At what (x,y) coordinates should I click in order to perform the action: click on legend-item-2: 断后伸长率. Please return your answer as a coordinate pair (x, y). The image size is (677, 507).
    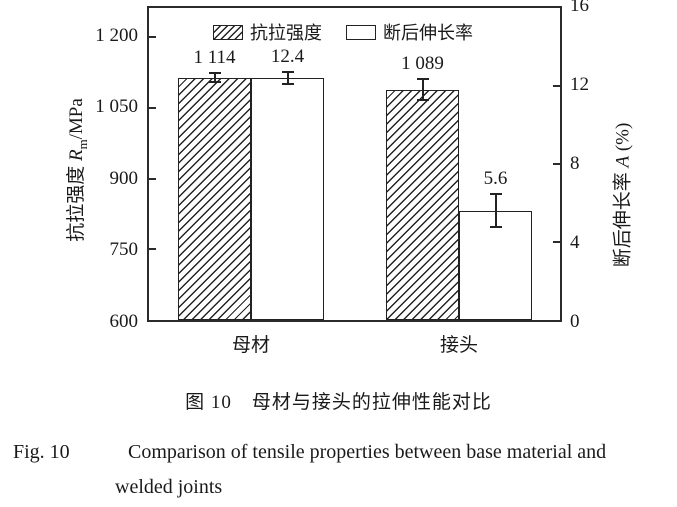
    Looking at the image, I should click on (409, 32).